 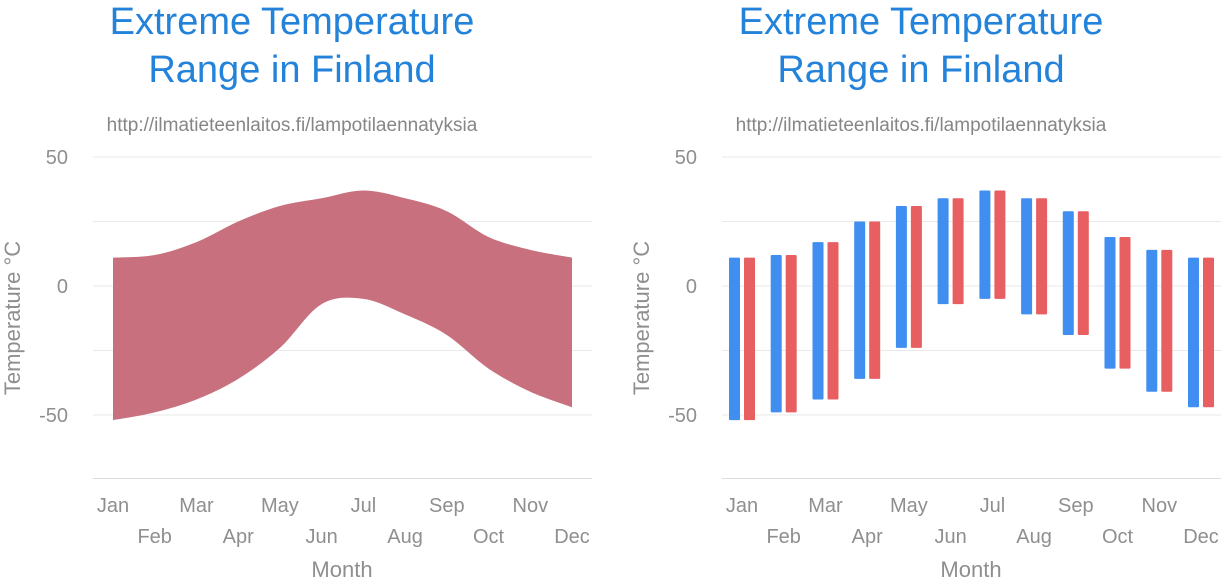 What do you see at coordinates (791, 334) in the screenshot?
I see `range-bar-range-red-feb` at bounding box center [791, 334].